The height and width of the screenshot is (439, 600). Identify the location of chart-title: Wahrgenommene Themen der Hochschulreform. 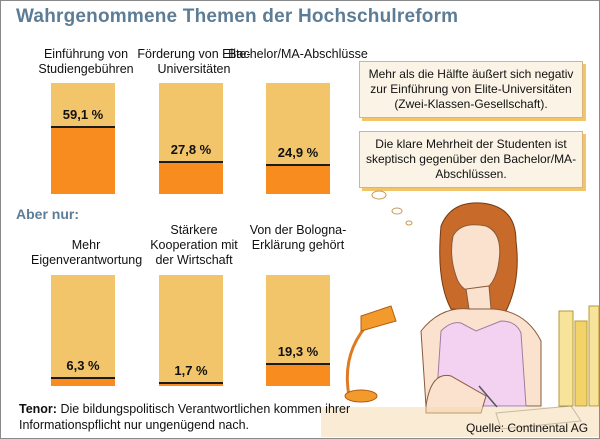
(237, 16).